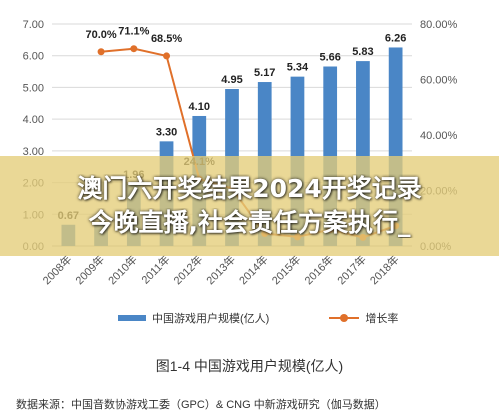 Image resolution: width=499 pixels, height=415 pixels. Describe the element at coordinates (362, 52) in the screenshot. I see `bar-value-label: 5.83` at that location.